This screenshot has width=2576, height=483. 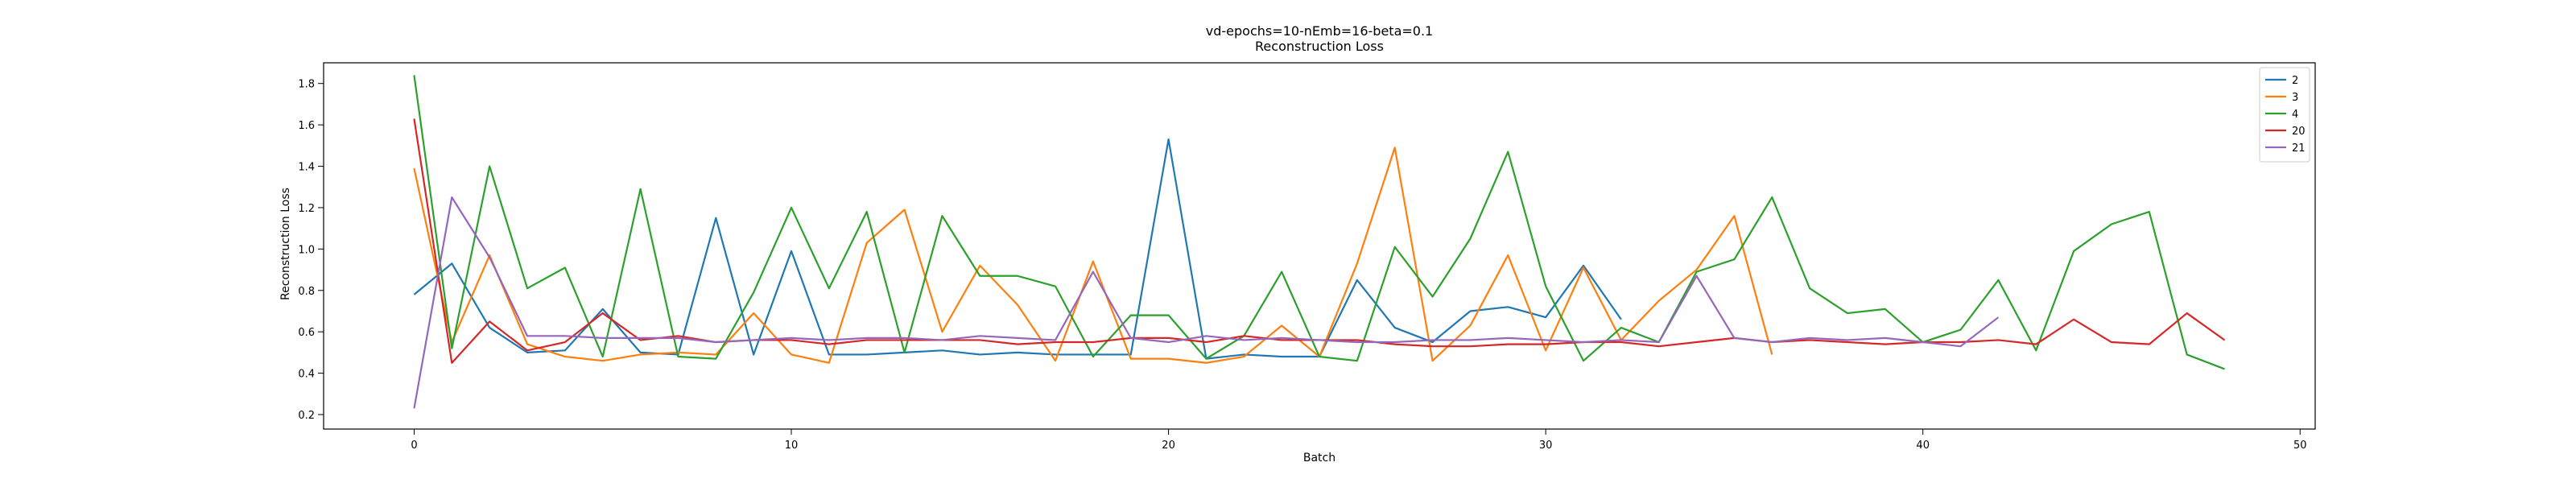 What do you see at coordinates (306, 168) in the screenshot?
I see `y-tick-label: 1.4` at bounding box center [306, 168].